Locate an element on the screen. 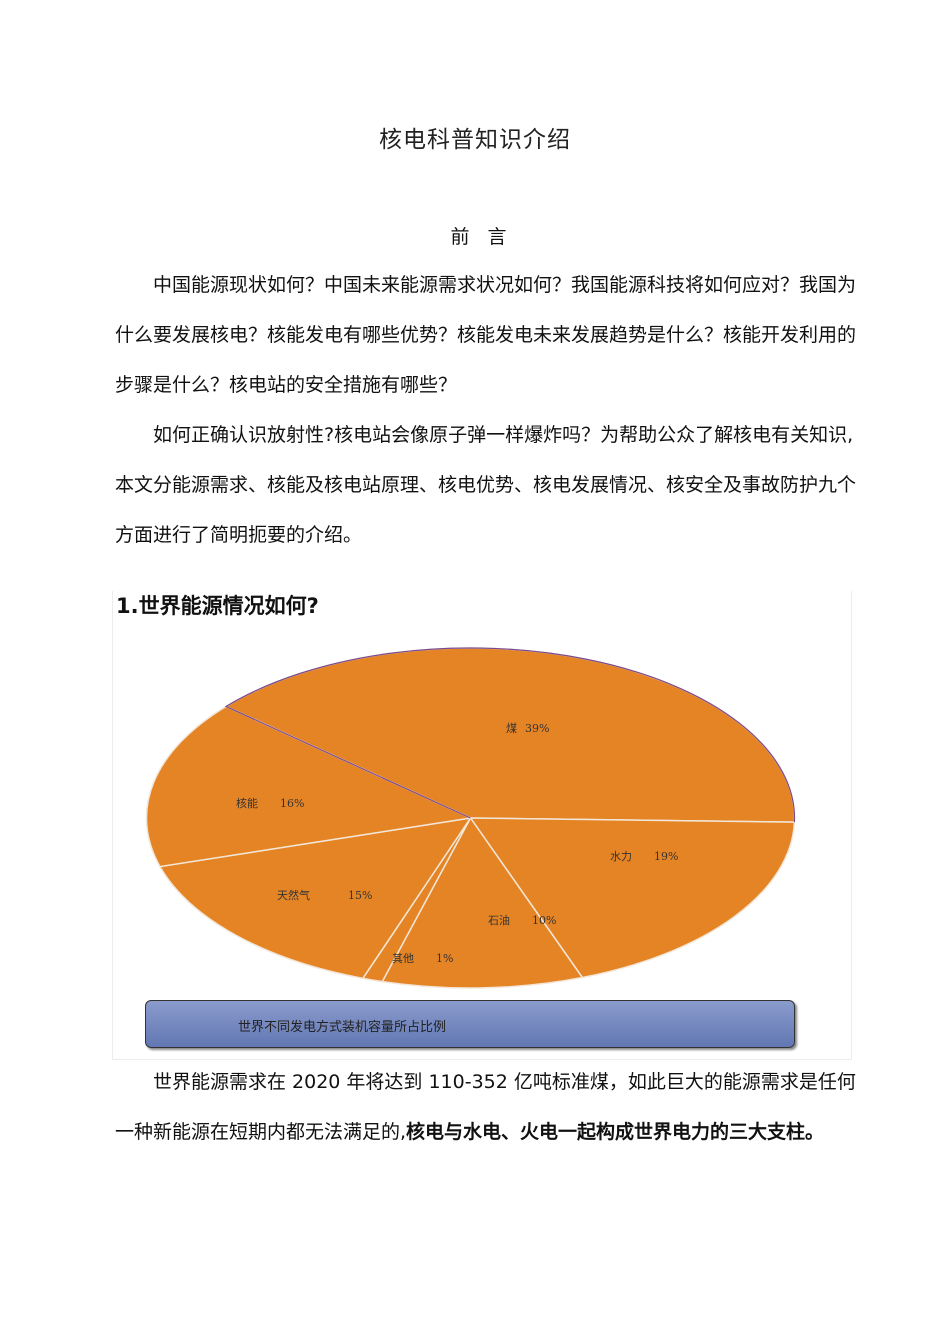 This screenshot has height=1344, width=950. slice-percent: 10% is located at coordinates (544, 920).